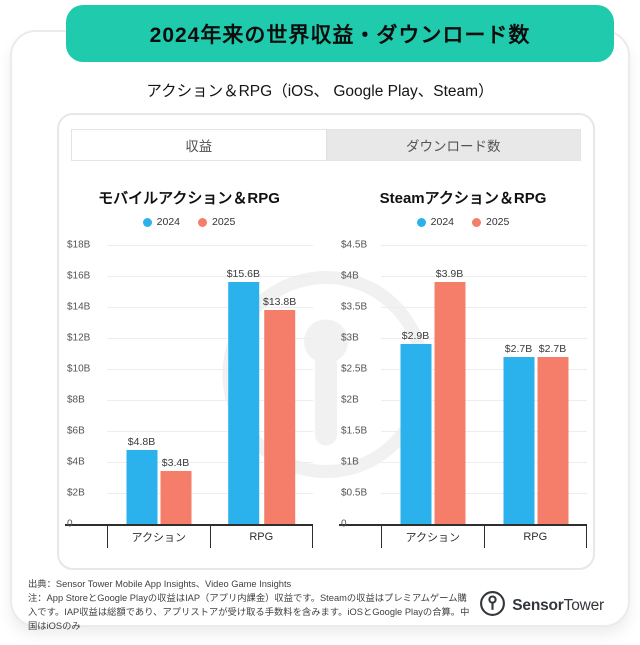  What do you see at coordinates (498, 222) in the screenshot?
I see `legend-label: 2025` at bounding box center [498, 222].